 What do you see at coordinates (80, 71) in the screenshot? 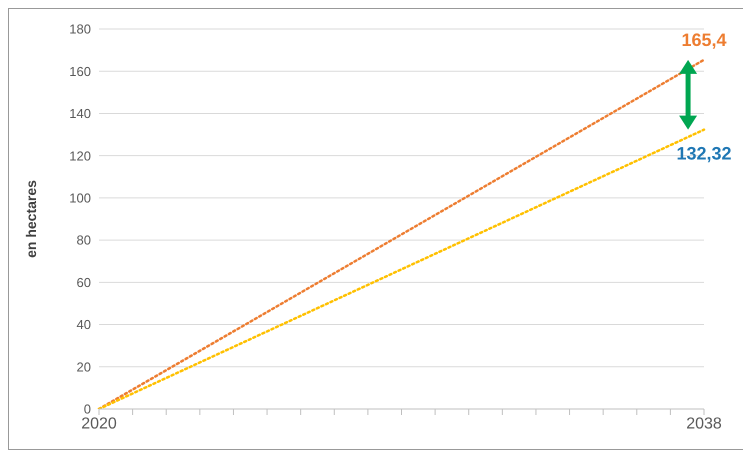
I see `y-tick-label: 160` at bounding box center [80, 71].